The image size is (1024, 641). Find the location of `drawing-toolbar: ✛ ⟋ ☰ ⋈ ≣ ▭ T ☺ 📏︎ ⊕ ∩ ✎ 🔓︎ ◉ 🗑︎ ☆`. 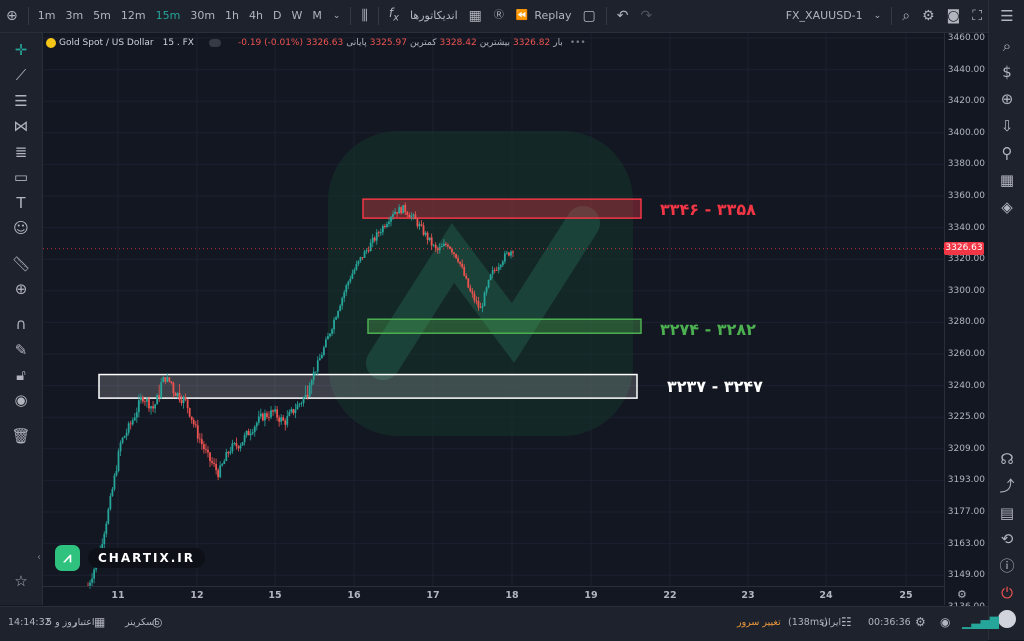

drawing-toolbar: ✛ ⟋ ☰ ⋈ ≣ ▭ T ☺ 📏︎ ⊕ ∩ ✎ 🔓︎ ◉ 🗑︎ ☆ is located at coordinates (21, 319).